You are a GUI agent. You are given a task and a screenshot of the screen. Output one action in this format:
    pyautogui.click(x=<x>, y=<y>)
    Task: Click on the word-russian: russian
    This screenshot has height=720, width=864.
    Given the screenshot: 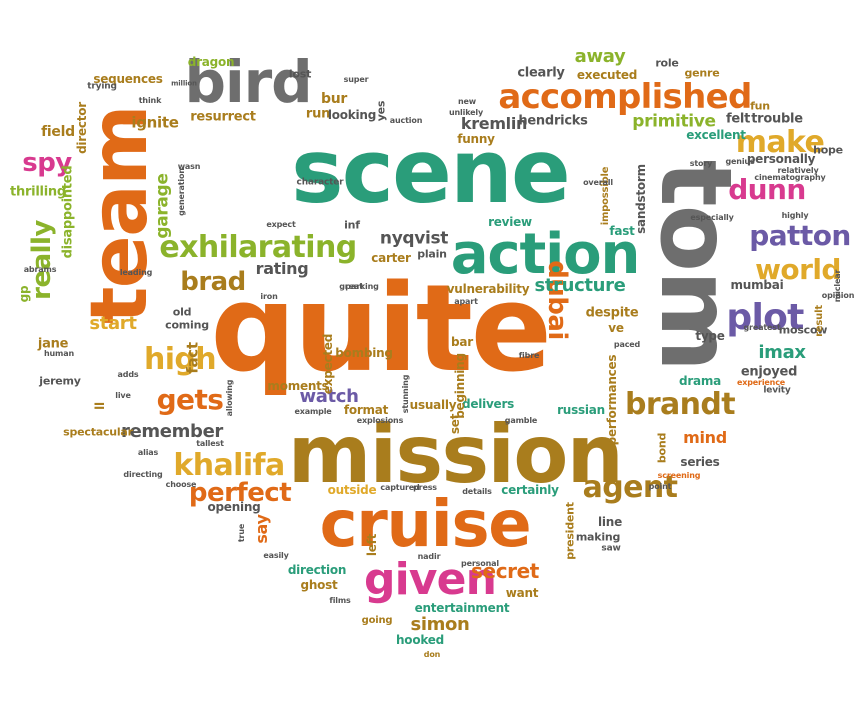 What is the action you would take?
    pyautogui.click(x=581, y=410)
    